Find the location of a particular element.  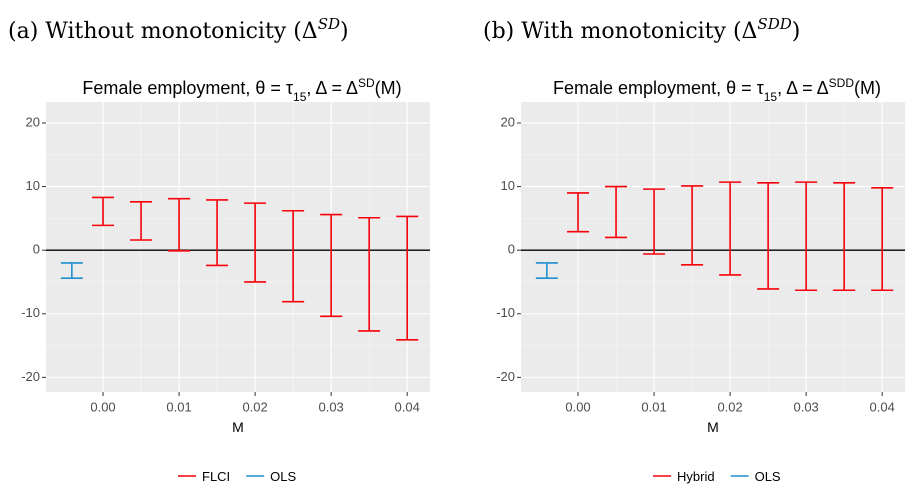

panel-caption: (a) Without monotonicity (ΔSD) is located at coordinates (178, 29).